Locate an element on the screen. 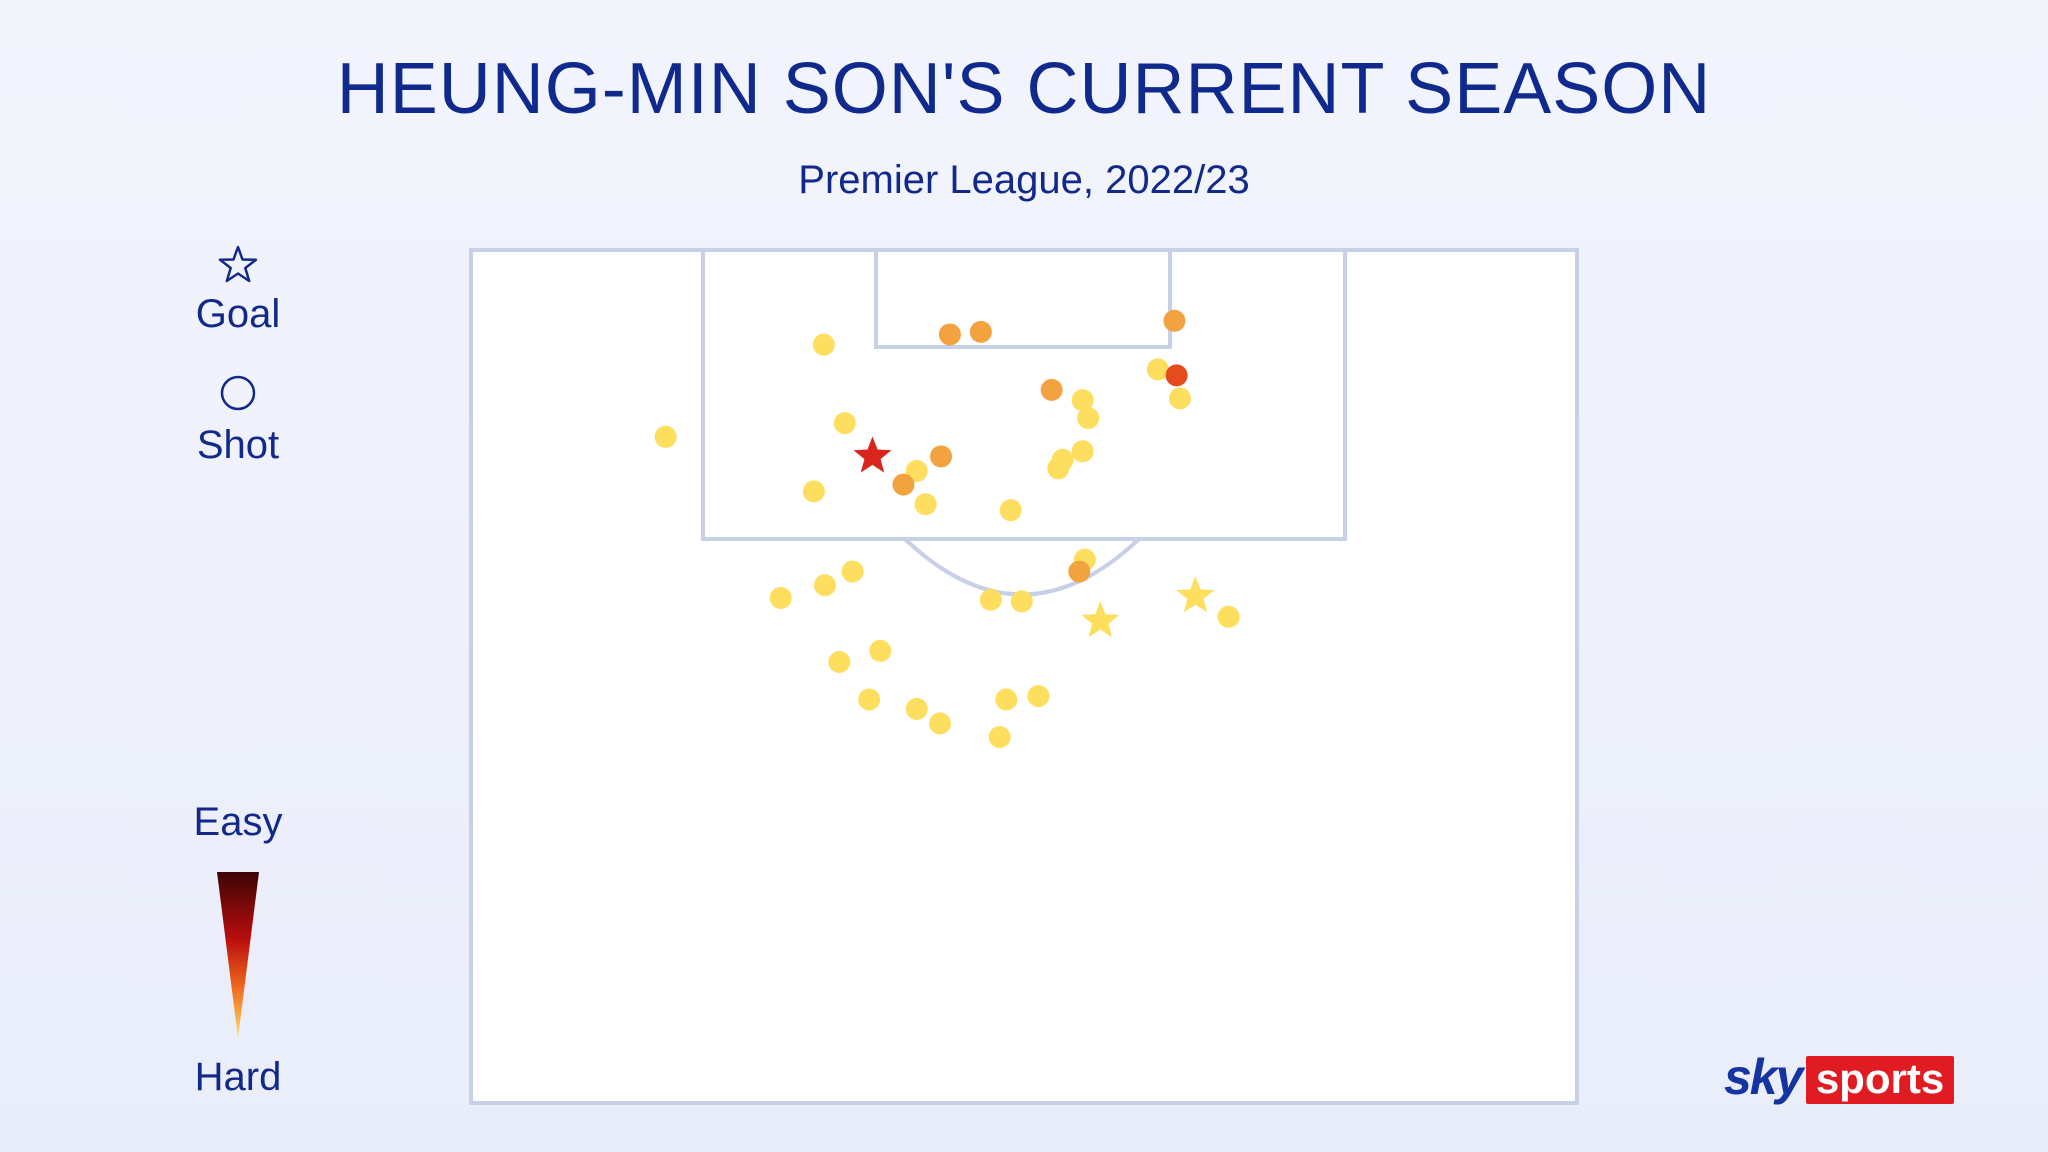  circle-outline-icon is located at coordinates (238, 393).